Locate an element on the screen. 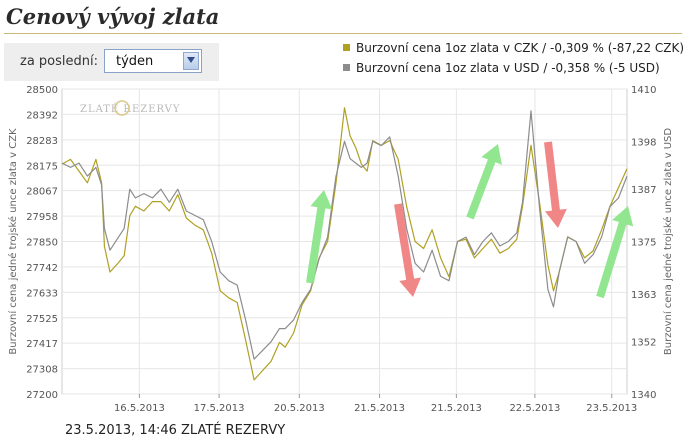 The height and width of the screenshot is (442, 683). x-tick-label: 23.5.2013 is located at coordinates (611, 408).